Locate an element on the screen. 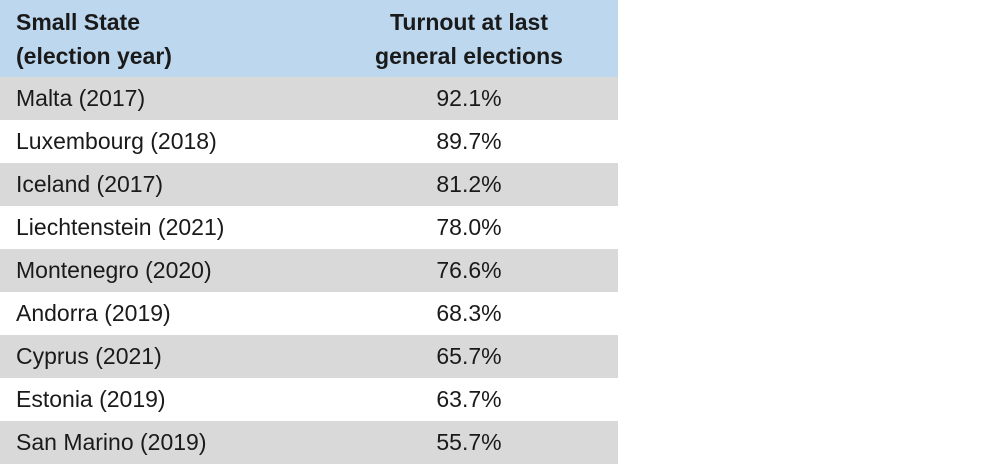  turnout-cell: 68.3% is located at coordinates (469, 313).